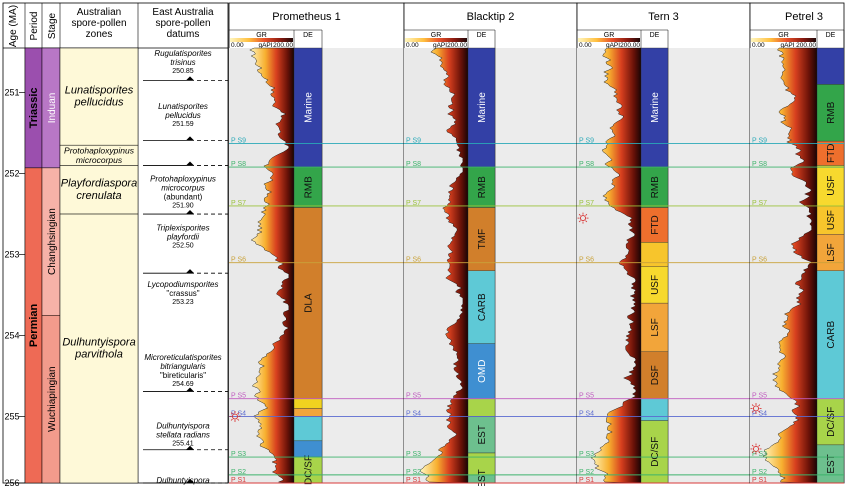  I want to click on facies-label: OMD, so click(482, 371).